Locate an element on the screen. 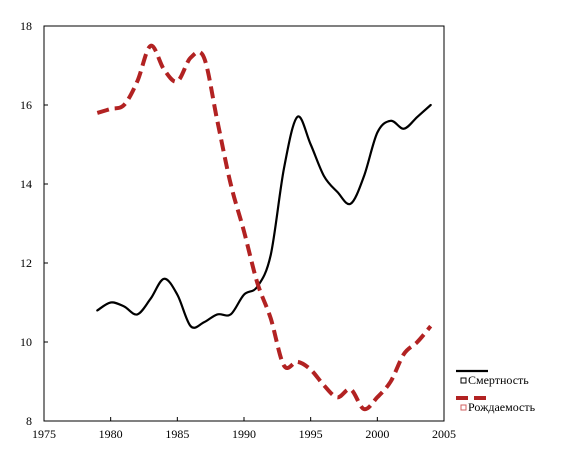 The height and width of the screenshot is (462, 564). y-tick-label: 14 is located at coordinates (26, 184).